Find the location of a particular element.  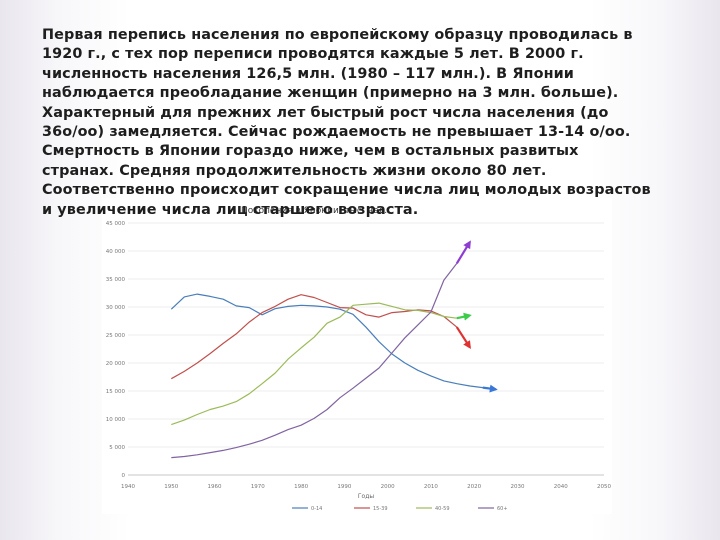

y-tick-label: 10 000 is located at coordinates (116, 420).